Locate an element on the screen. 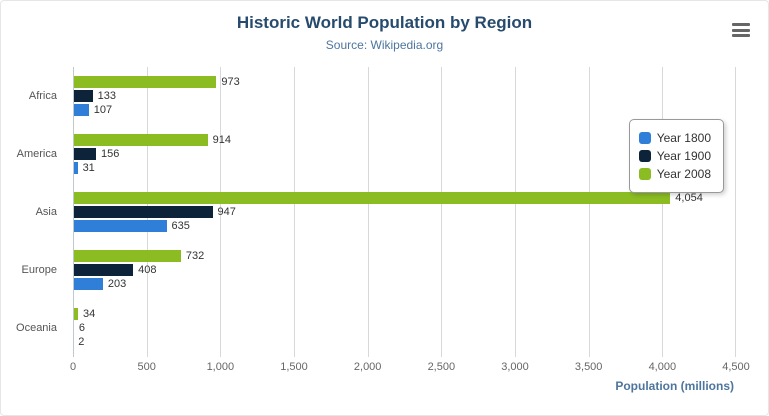  bar-group-america: 914 156 31 is located at coordinates (404, 155).